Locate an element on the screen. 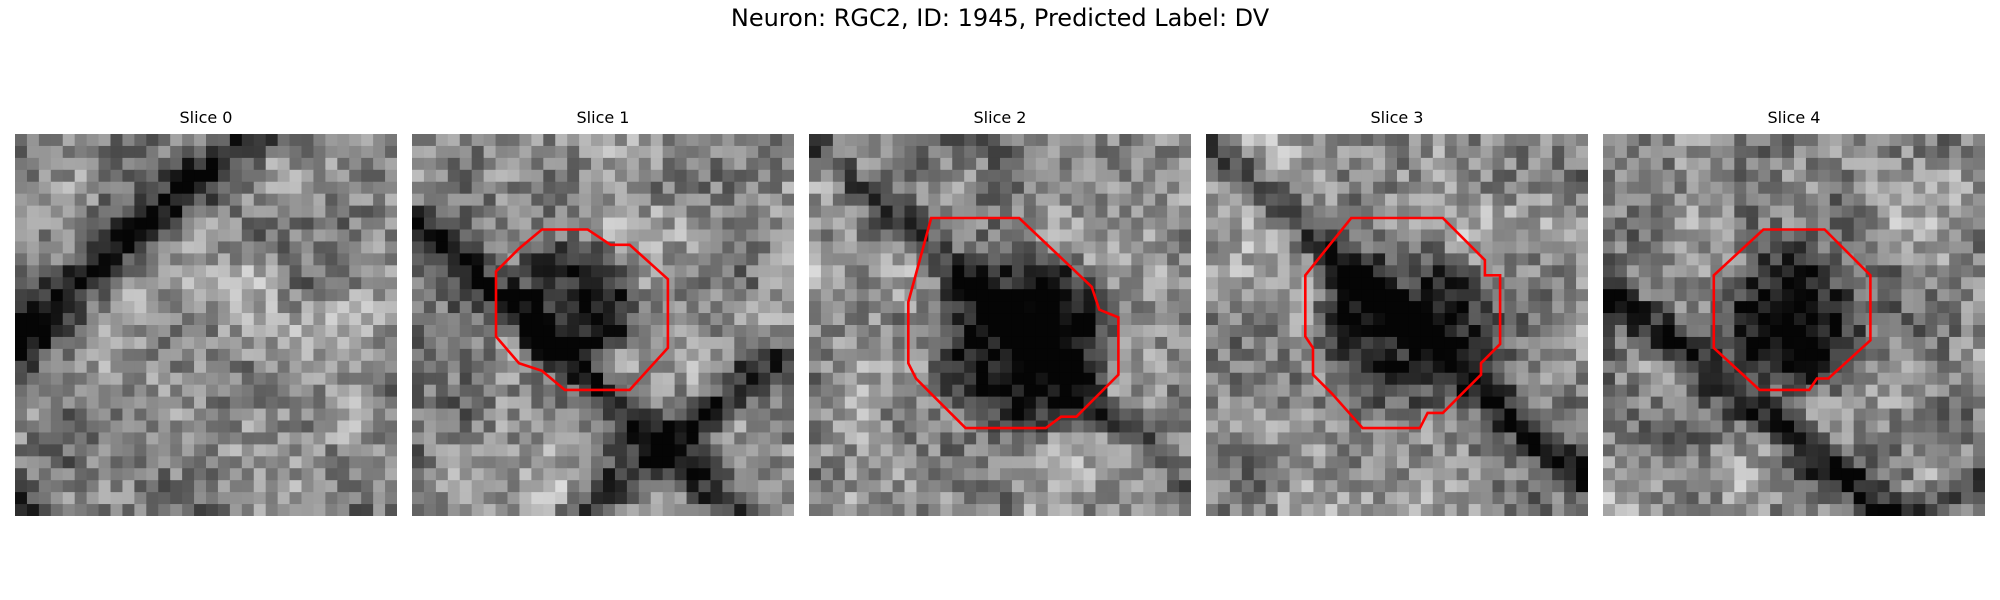  slice-3-outline is located at coordinates (1403, 323).